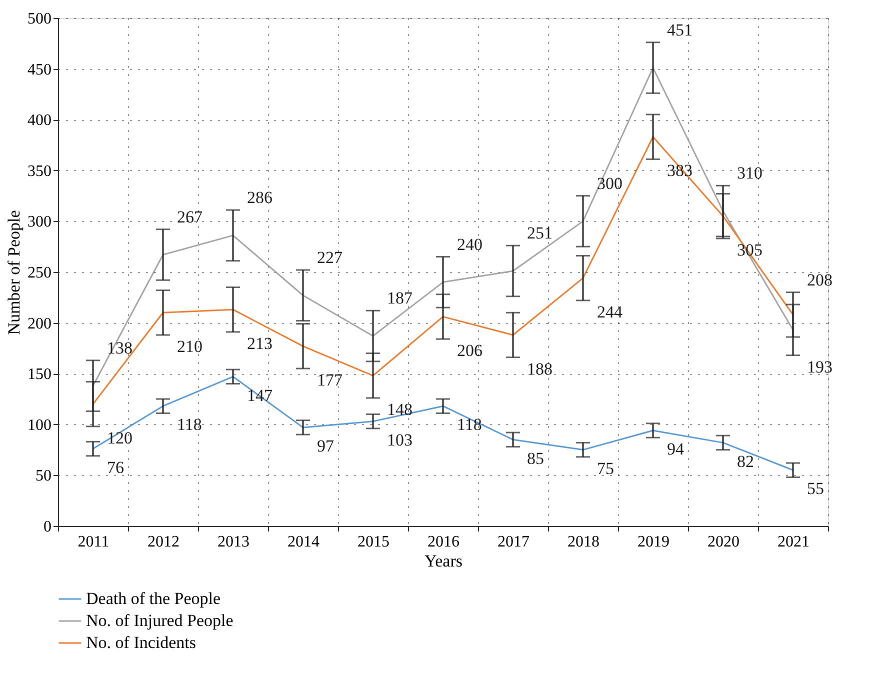  I want to click on x-tick-label: 2018, so click(584, 542).